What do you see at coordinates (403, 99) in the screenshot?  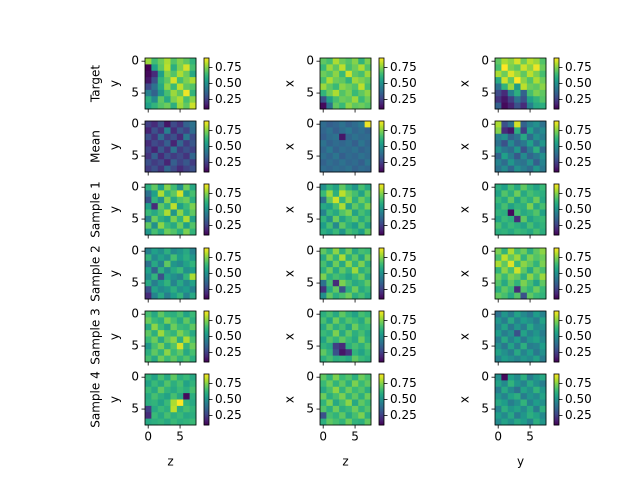 I see `colorbar-tick-label: 0.25` at bounding box center [403, 99].